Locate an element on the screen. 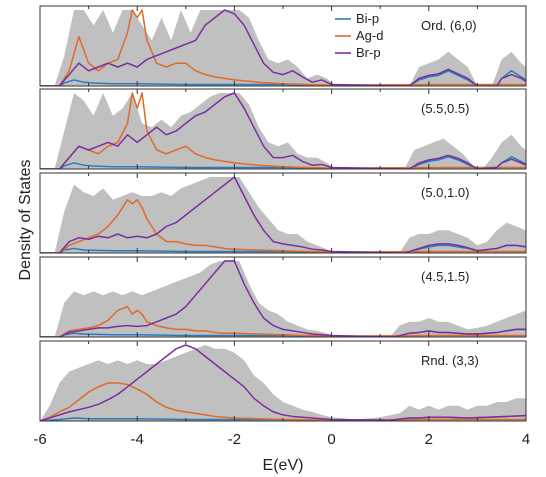 The image size is (546, 477). x-axis-title: E(eV) is located at coordinates (283, 465).